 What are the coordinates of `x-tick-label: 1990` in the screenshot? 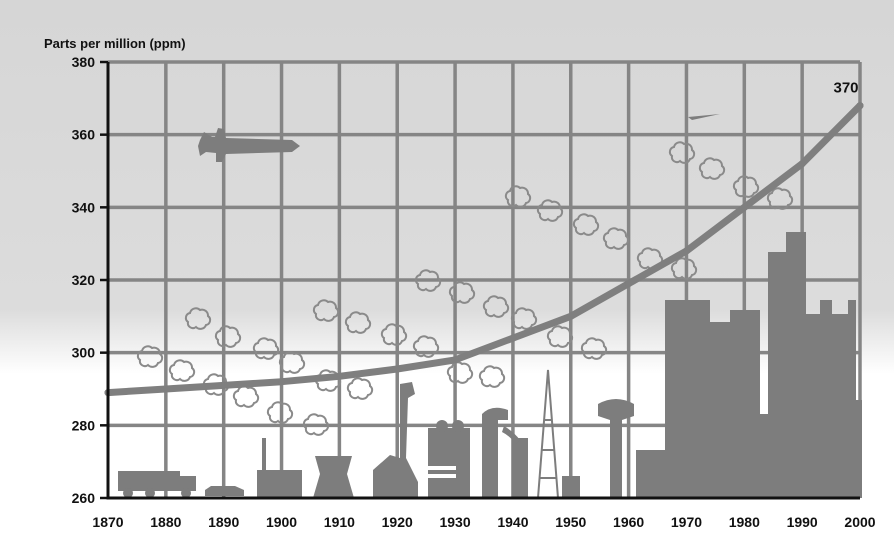 It's located at (802, 522).